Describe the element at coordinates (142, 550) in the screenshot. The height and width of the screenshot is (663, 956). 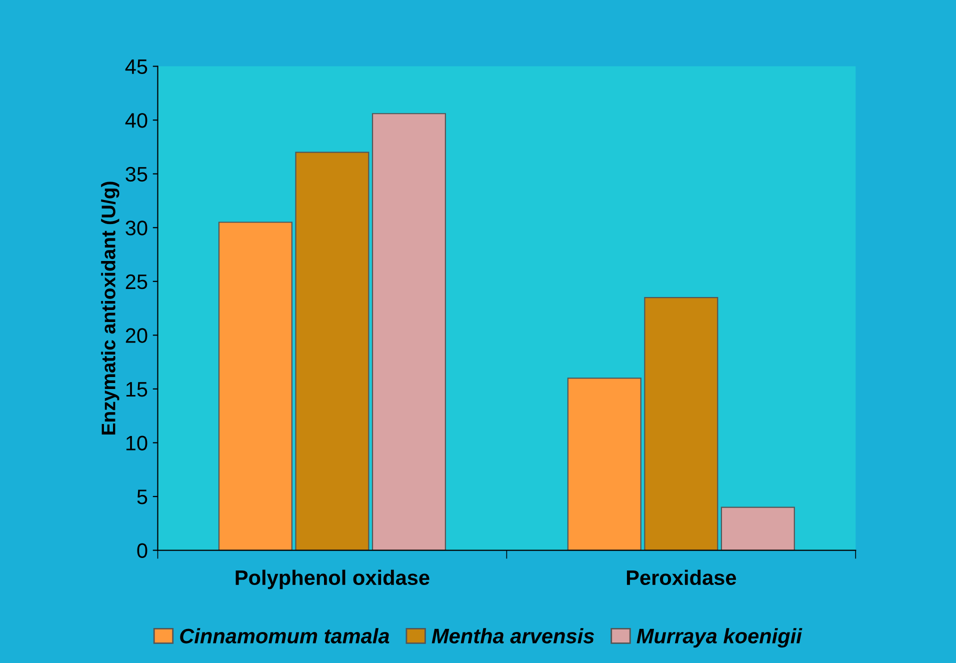
I see `y-tick-label: 0` at that location.